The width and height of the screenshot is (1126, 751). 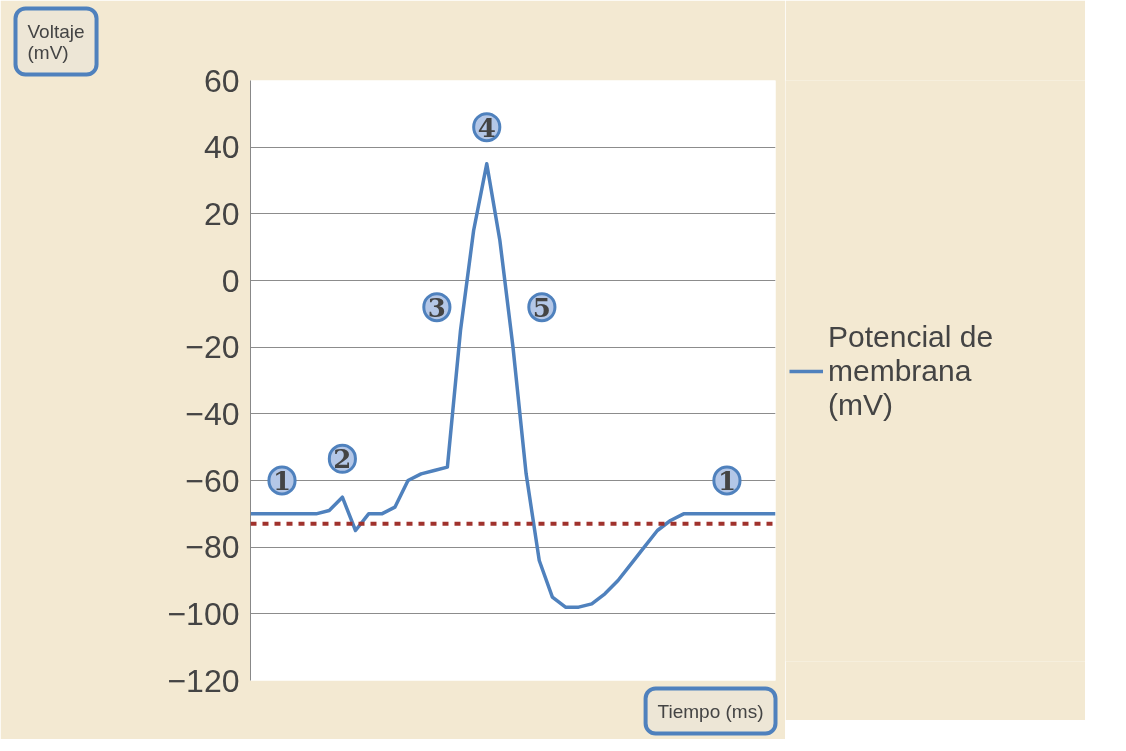 What do you see at coordinates (203, 613) in the screenshot?
I see `y-tick-label: −100` at bounding box center [203, 613].